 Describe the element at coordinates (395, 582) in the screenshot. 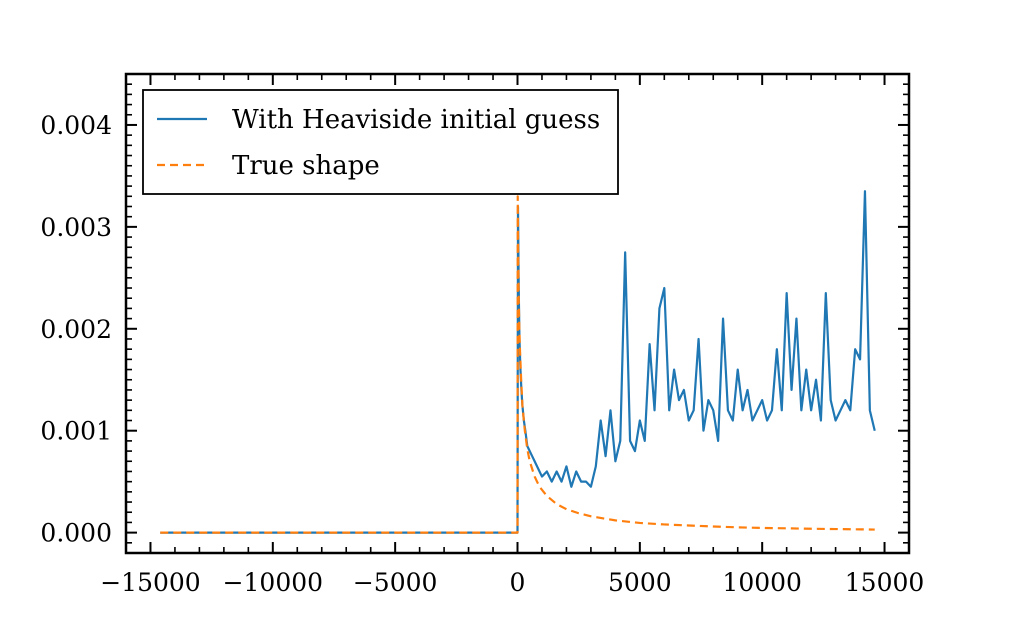

I see `x-tick-label: −5000` at that location.